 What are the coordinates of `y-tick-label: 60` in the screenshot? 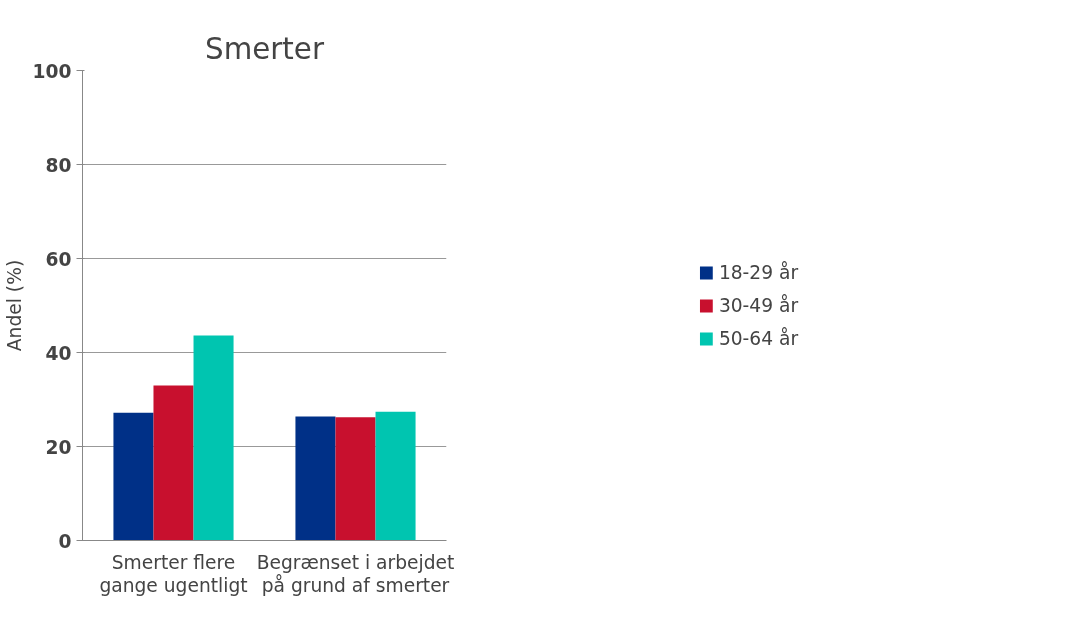 It's located at (58, 259).